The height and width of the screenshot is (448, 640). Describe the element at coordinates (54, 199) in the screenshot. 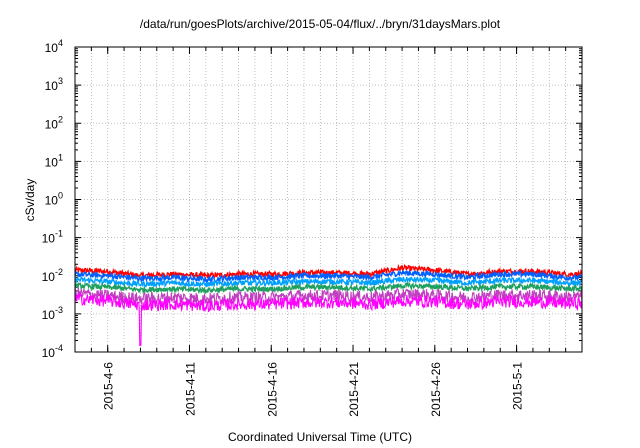

I see `y-tick-label: 10⁰` at that location.